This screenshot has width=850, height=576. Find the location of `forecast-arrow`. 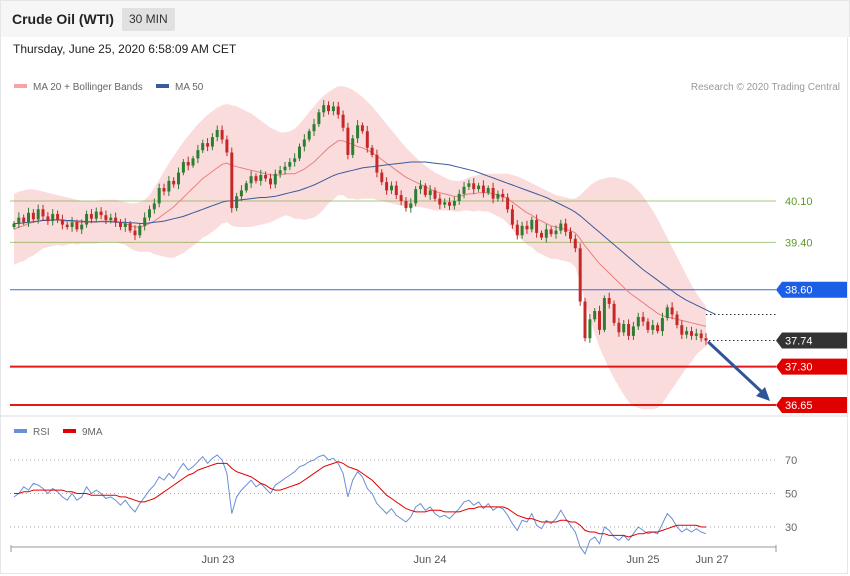

forecast-arrow is located at coordinates (736, 368).